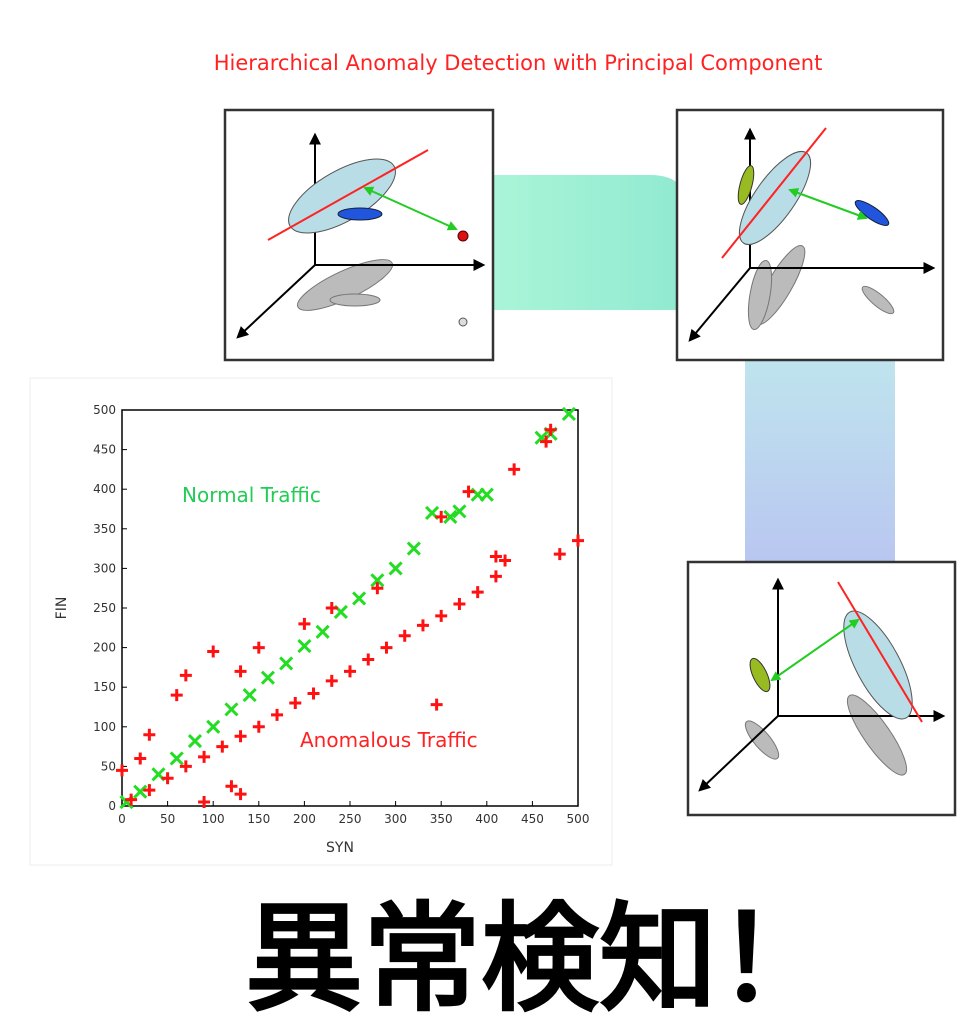 The image size is (974, 1022). I want to click on y-tick-label: 50, so click(108, 766).